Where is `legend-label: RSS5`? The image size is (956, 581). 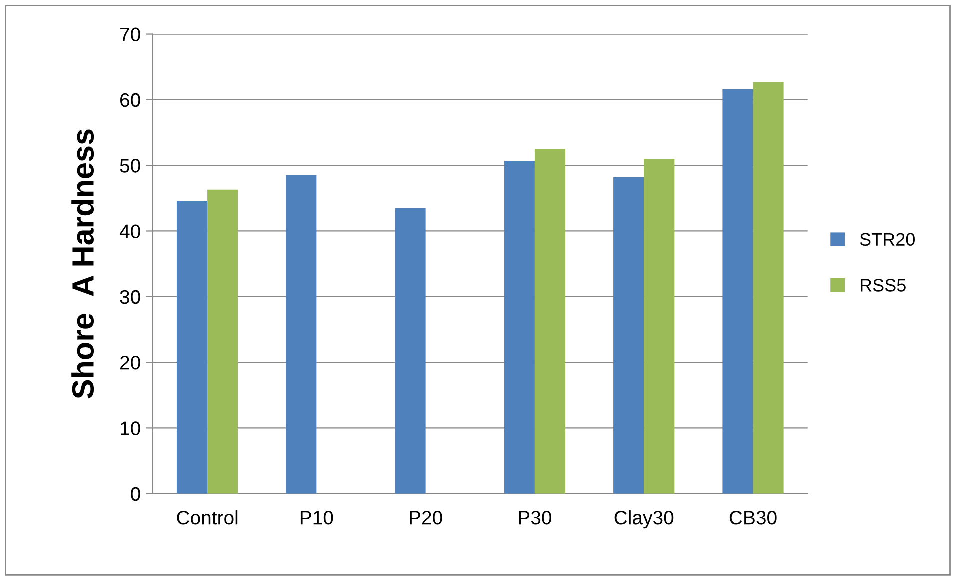
legend-label: RSS5 is located at coordinates (883, 285).